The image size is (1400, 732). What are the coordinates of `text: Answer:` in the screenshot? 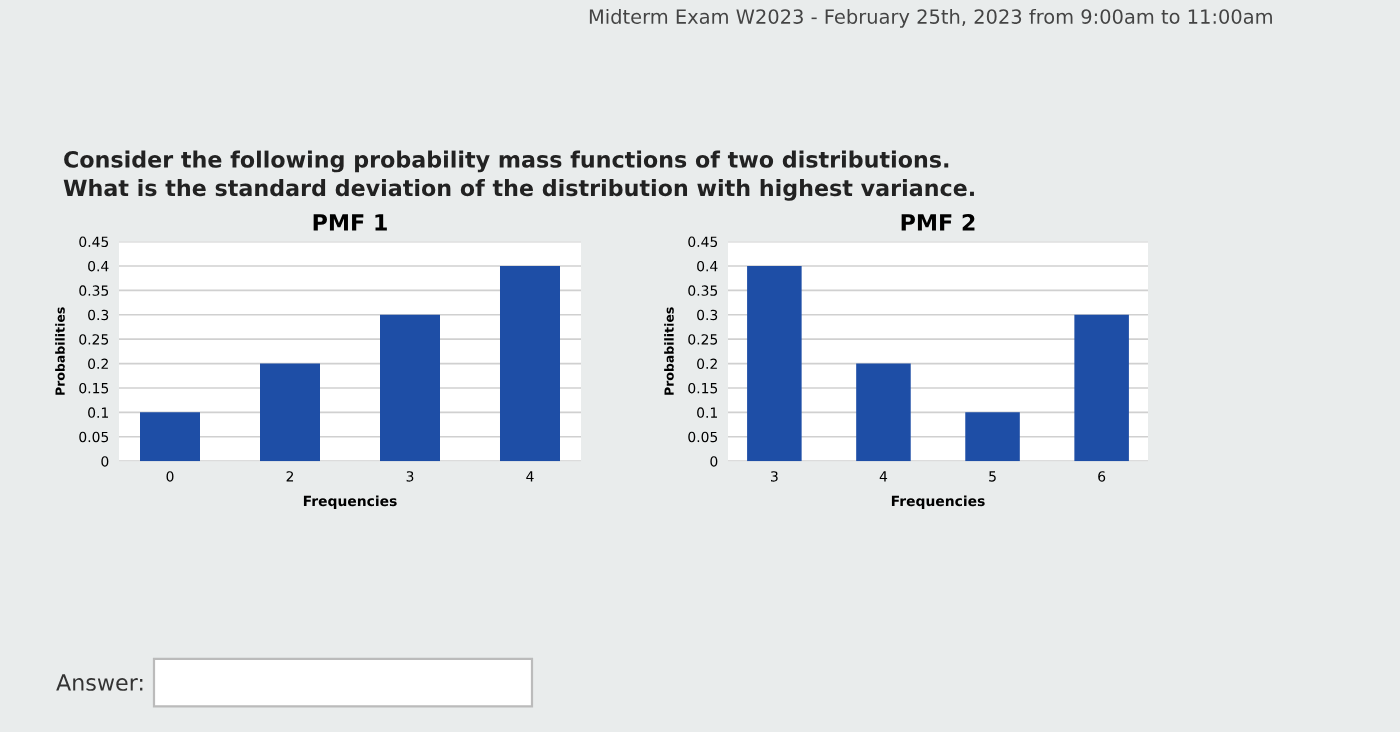 It's located at (99, 682).